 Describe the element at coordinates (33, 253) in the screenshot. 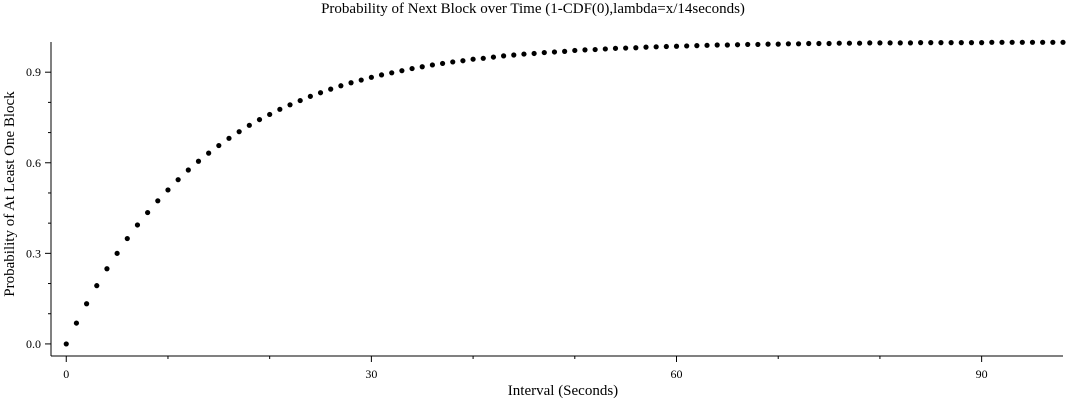

I see `y-tick-label: 0.3` at that location.